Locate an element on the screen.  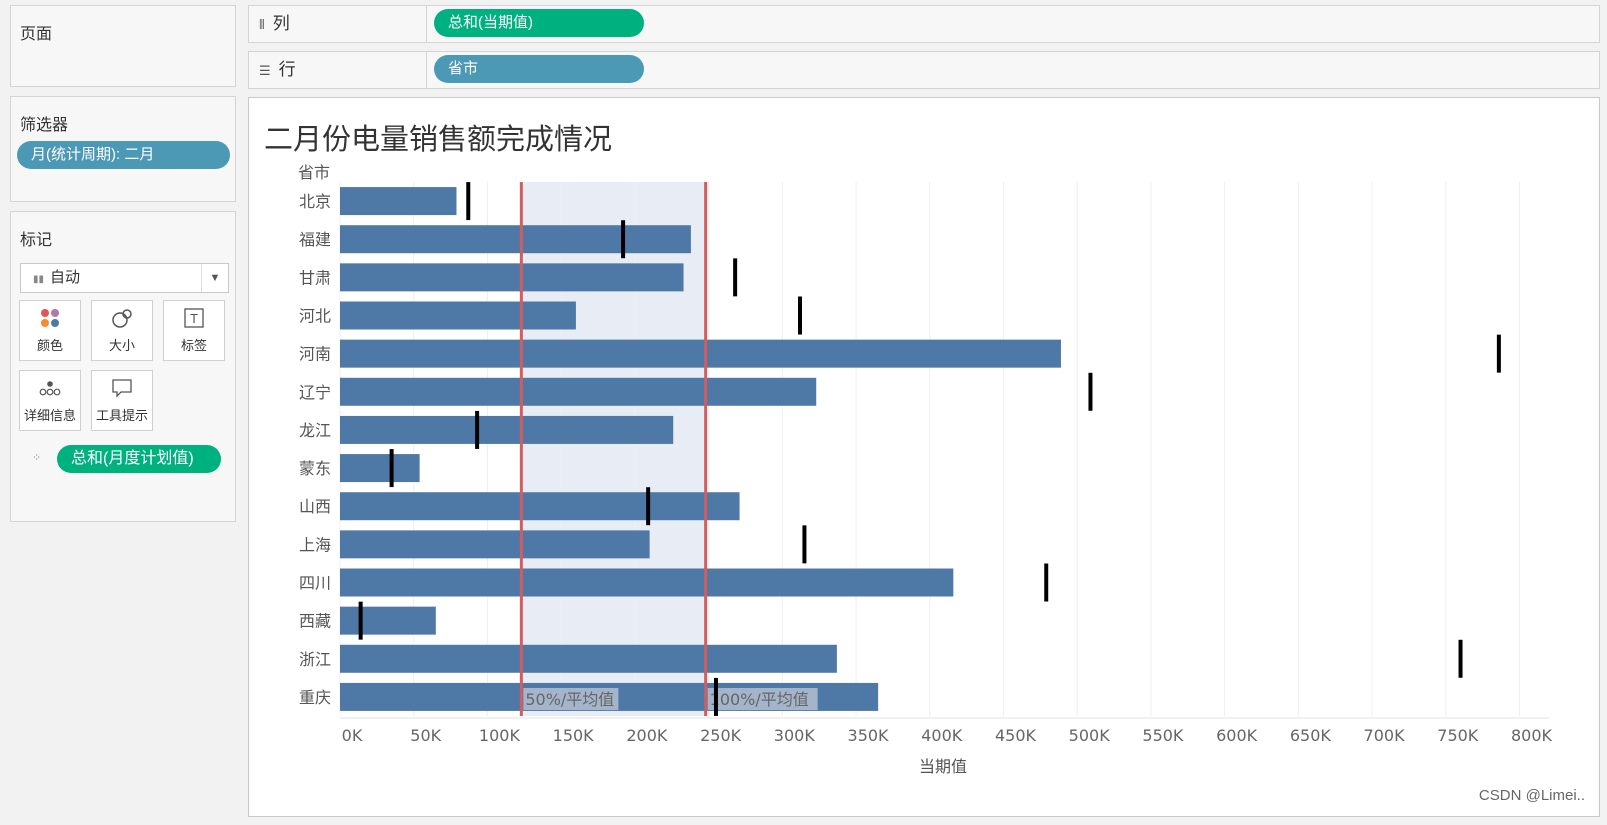
x-tick-label: 200K is located at coordinates (647, 735).